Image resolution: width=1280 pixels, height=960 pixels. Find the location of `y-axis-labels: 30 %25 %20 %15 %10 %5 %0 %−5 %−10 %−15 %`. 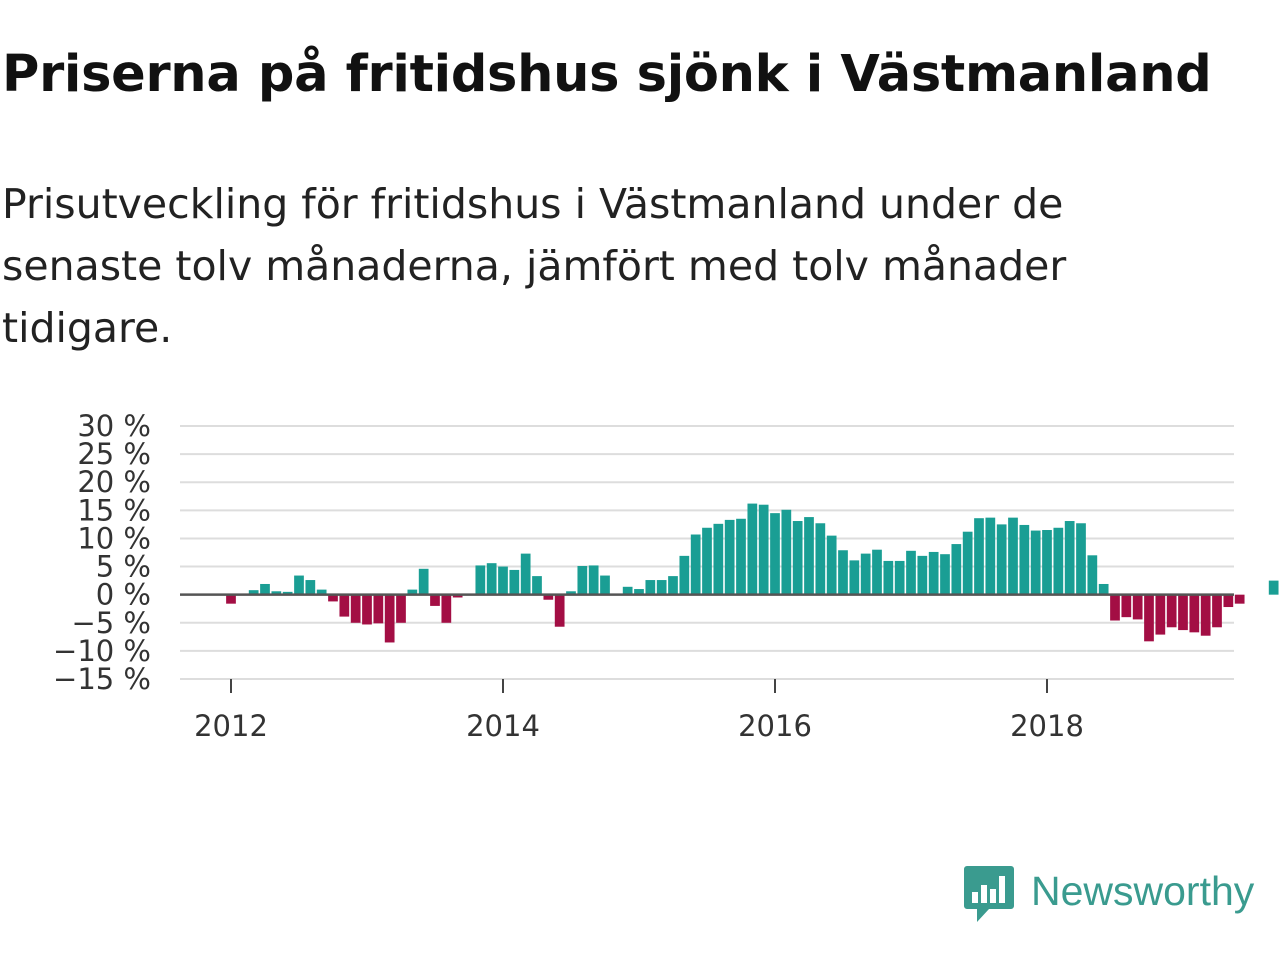

y-axis-labels: 30 %25 %20 %15 %10 %5 %0 %−5 %−10 %−15 % is located at coordinates (102, 552).